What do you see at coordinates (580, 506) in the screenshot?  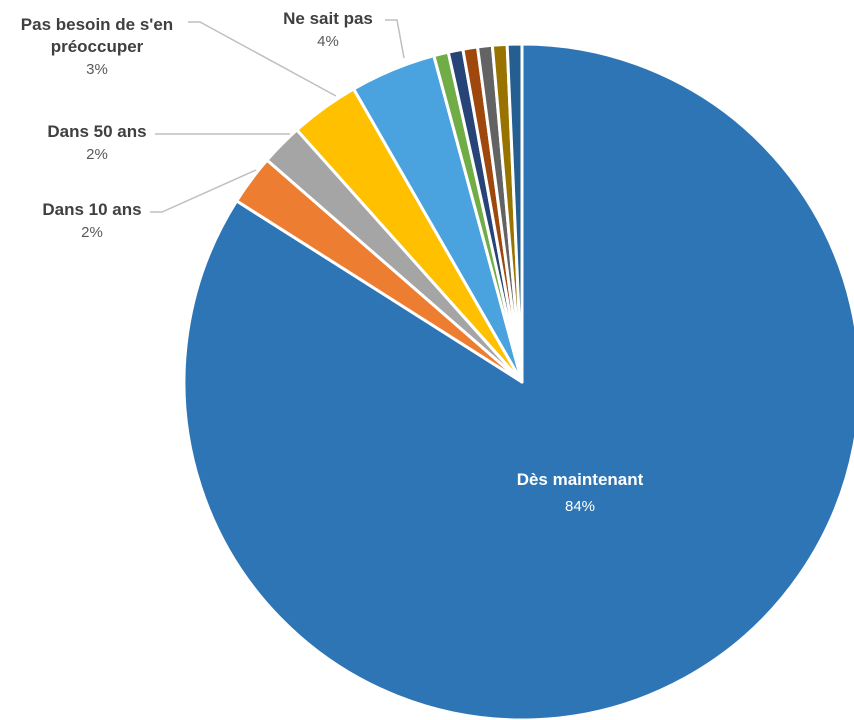 I see `data-label-percent-des-maintenant: 84%` at bounding box center [580, 506].